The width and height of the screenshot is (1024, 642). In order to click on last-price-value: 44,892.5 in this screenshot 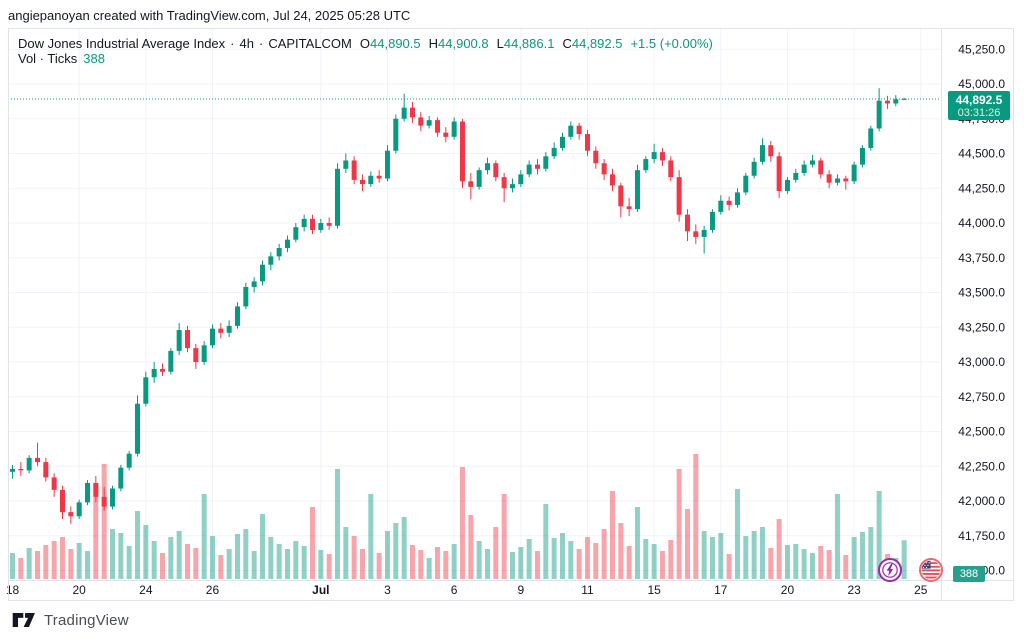, I will do `click(979, 99)`.